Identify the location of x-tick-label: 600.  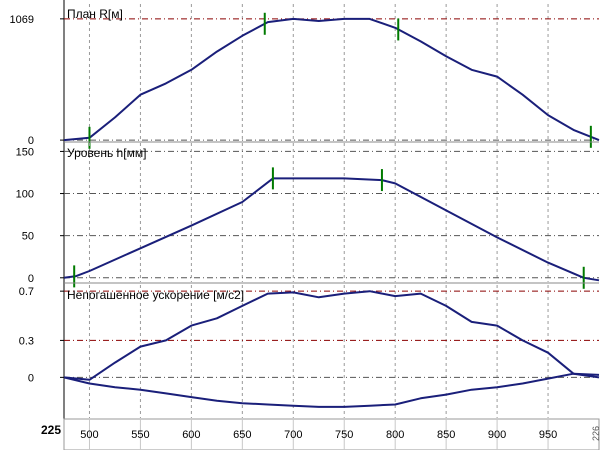
(191, 435).